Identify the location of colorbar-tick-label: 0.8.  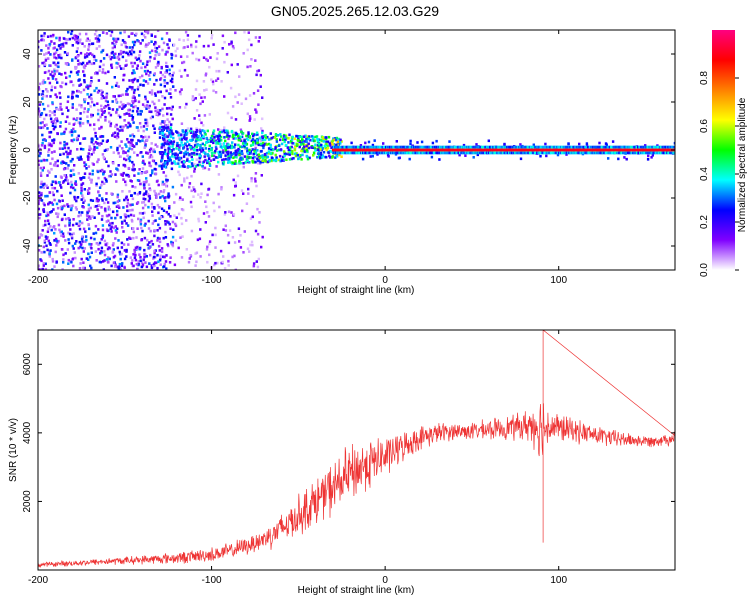
(704, 78).